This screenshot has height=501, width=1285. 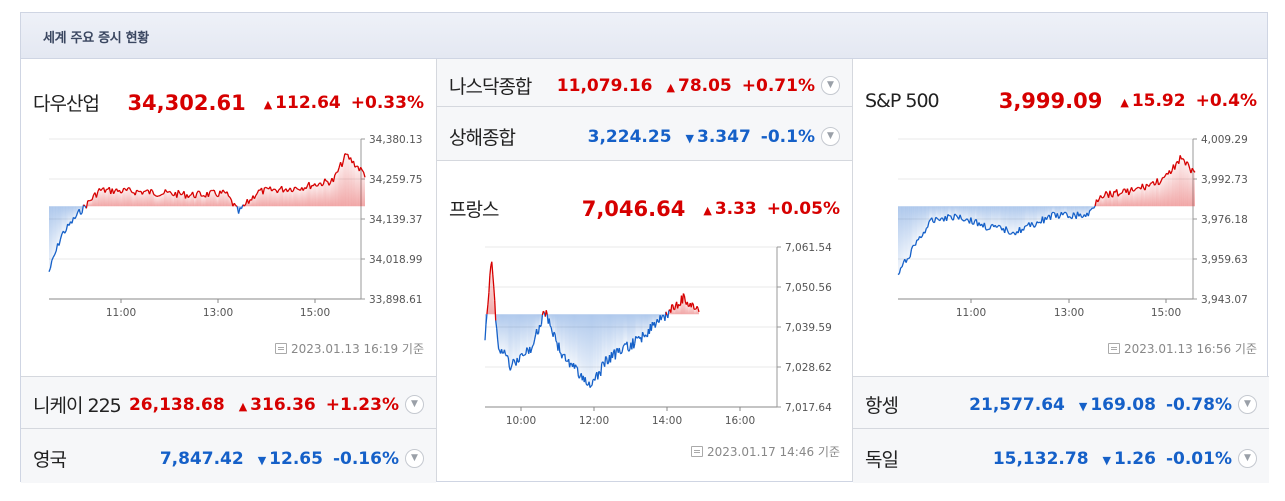 What do you see at coordinates (1123, 404) in the screenshot?
I see `index-change: 169.08` at bounding box center [1123, 404].